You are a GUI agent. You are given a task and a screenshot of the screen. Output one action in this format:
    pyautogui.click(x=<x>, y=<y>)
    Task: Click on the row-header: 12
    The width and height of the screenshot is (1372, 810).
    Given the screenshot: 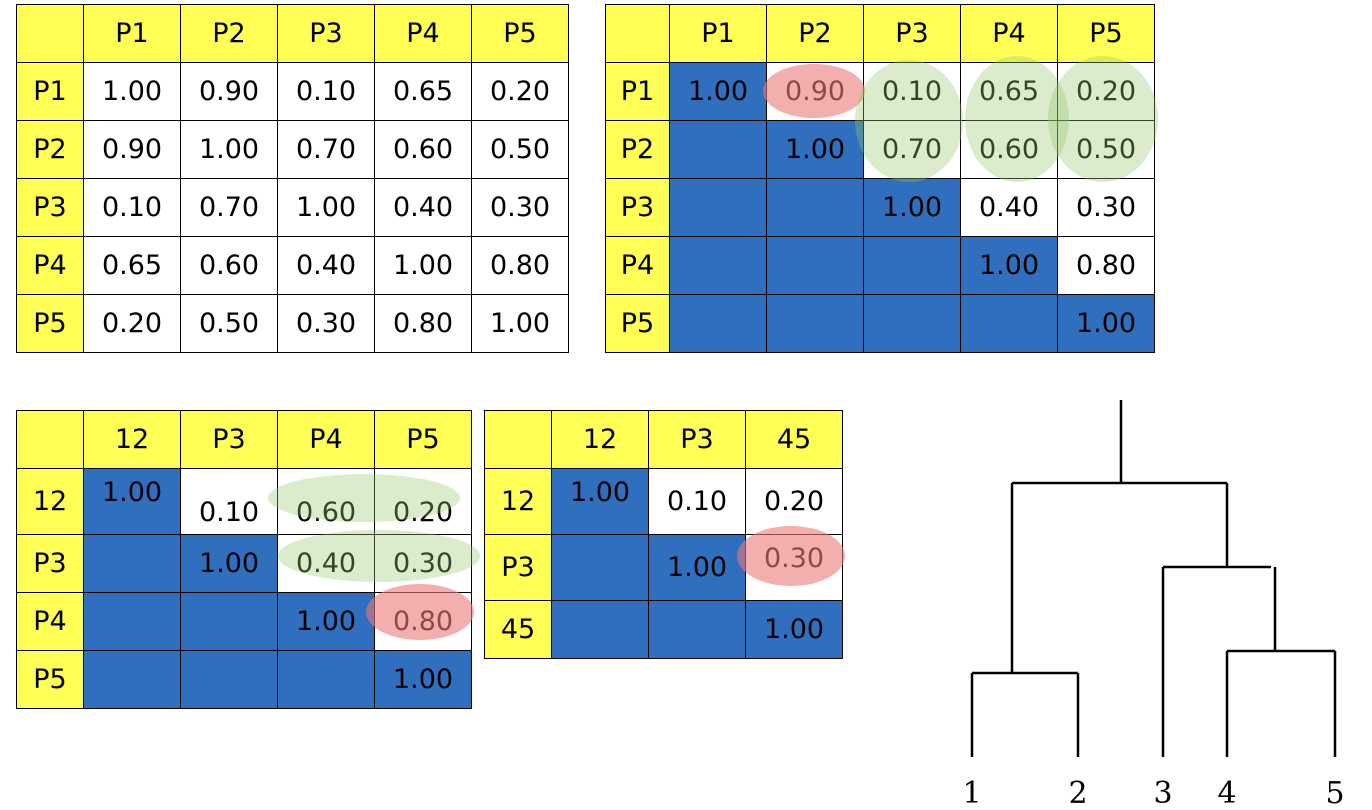 What is the action you would take?
    pyautogui.click(x=50, y=501)
    